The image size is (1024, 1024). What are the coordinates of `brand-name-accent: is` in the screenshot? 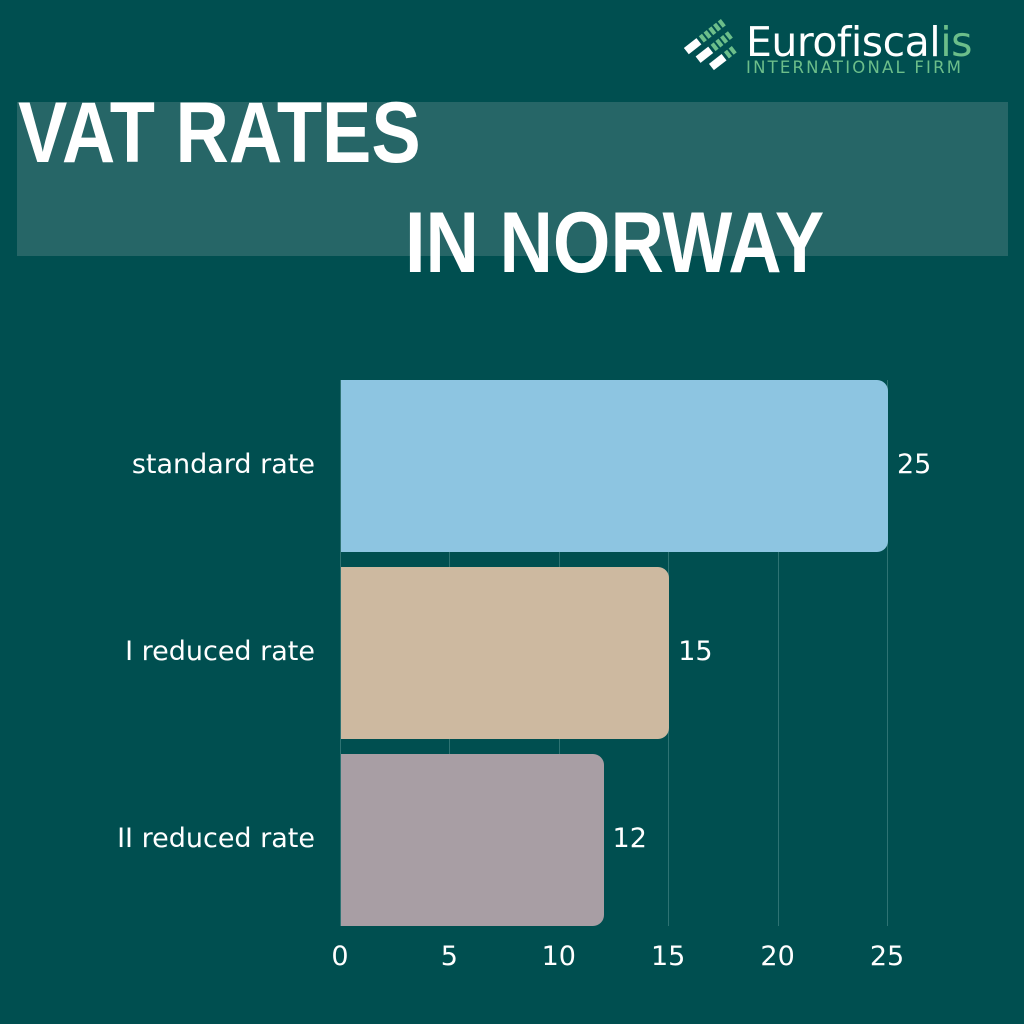 It's located at (956, 42).